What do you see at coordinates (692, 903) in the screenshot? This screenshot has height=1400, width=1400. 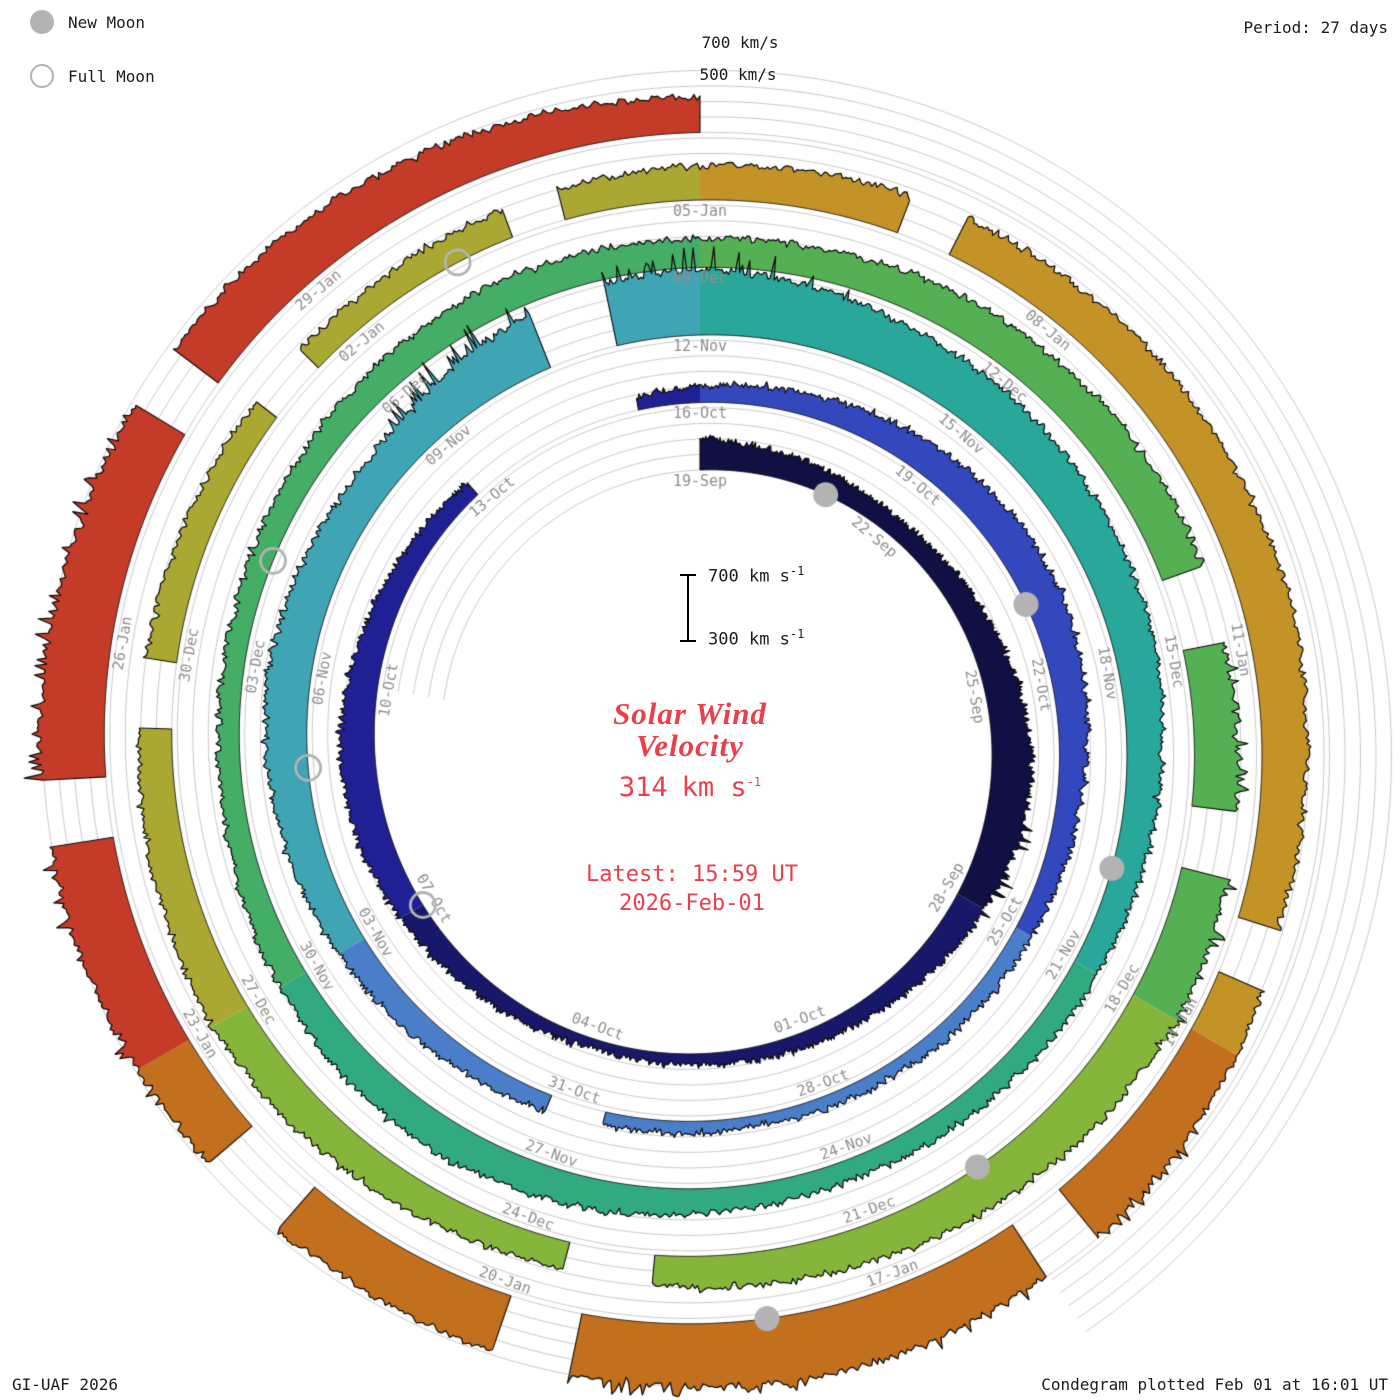 I see `latest-date: 2026-Feb-01` at bounding box center [692, 903].